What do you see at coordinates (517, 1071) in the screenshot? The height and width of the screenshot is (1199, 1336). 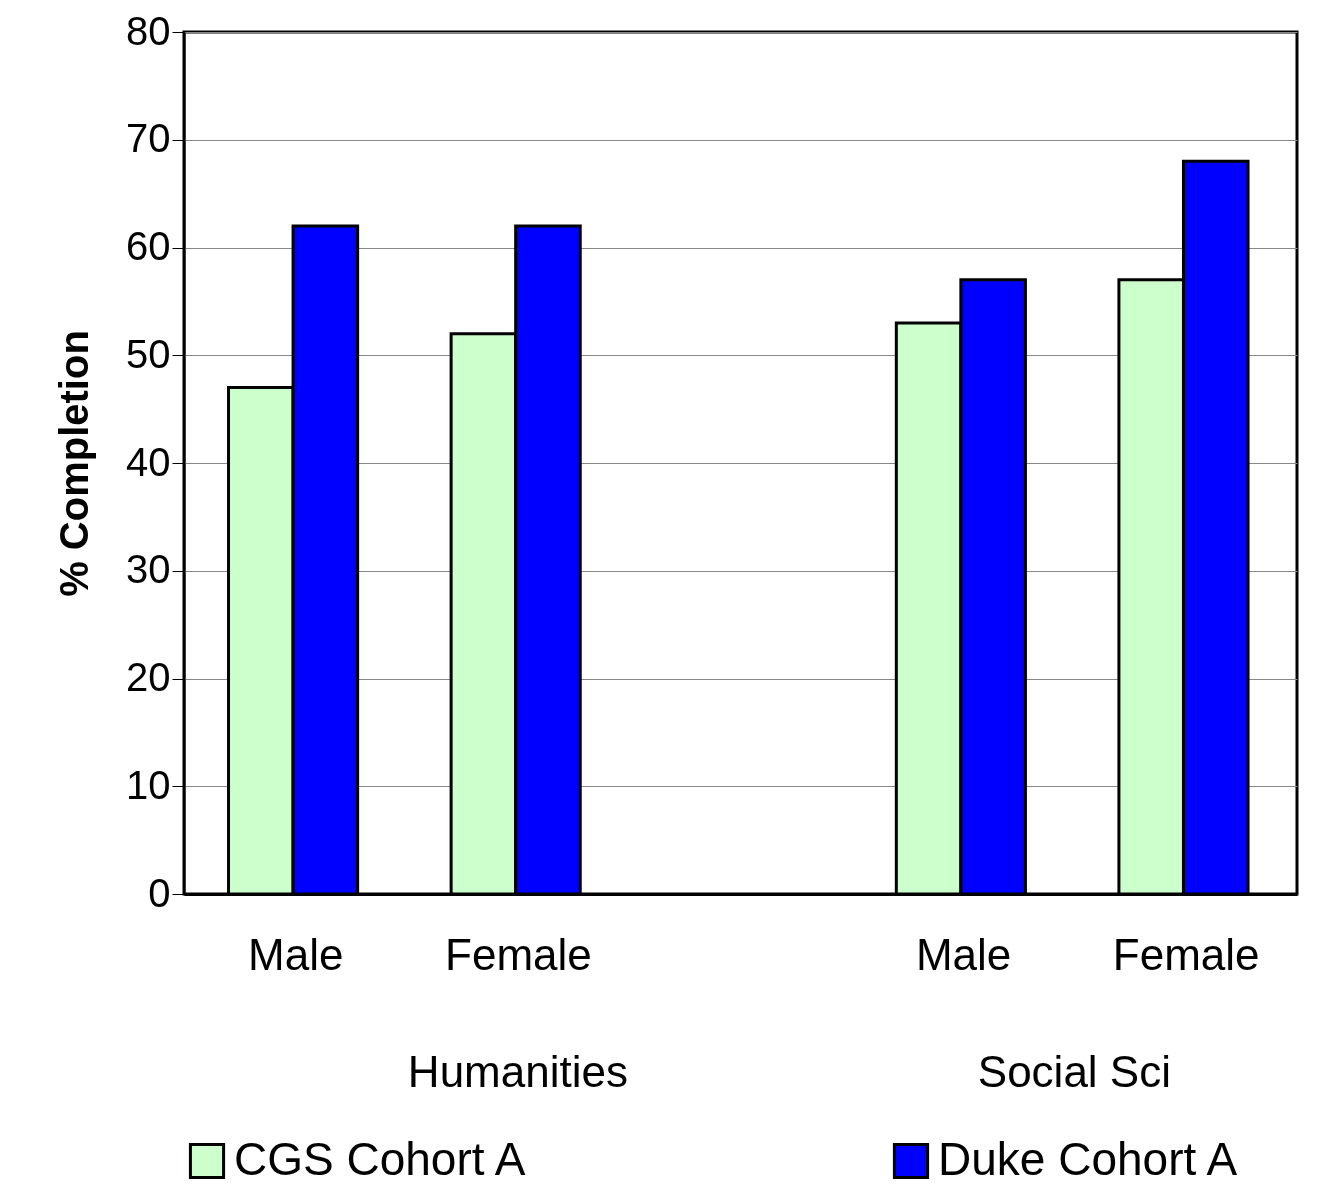 I see `text: Humanities` at bounding box center [517, 1071].